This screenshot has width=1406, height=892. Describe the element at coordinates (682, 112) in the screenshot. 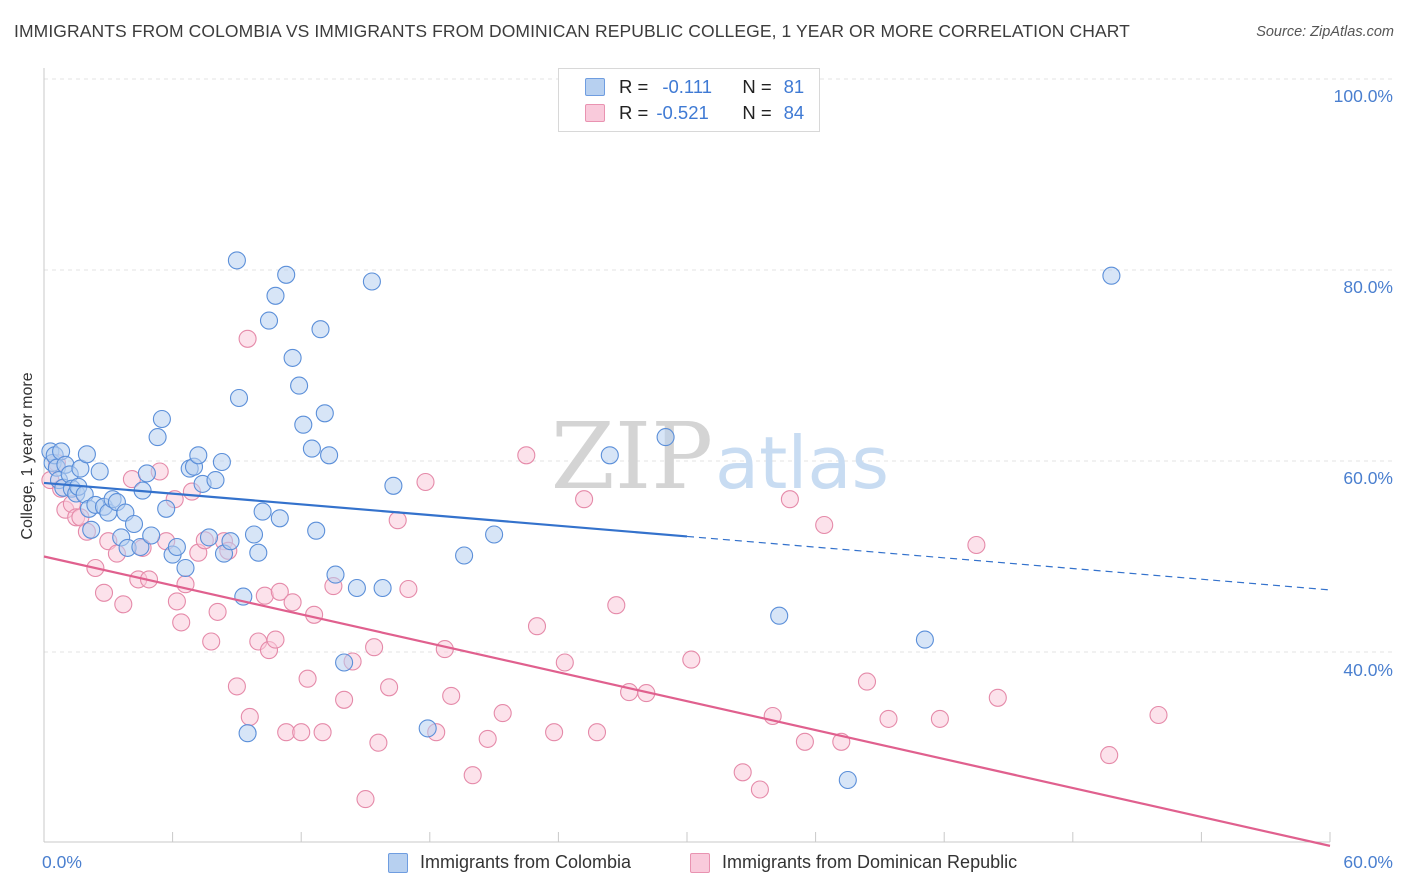

I see `legend-r-value: -0.521` at that location.